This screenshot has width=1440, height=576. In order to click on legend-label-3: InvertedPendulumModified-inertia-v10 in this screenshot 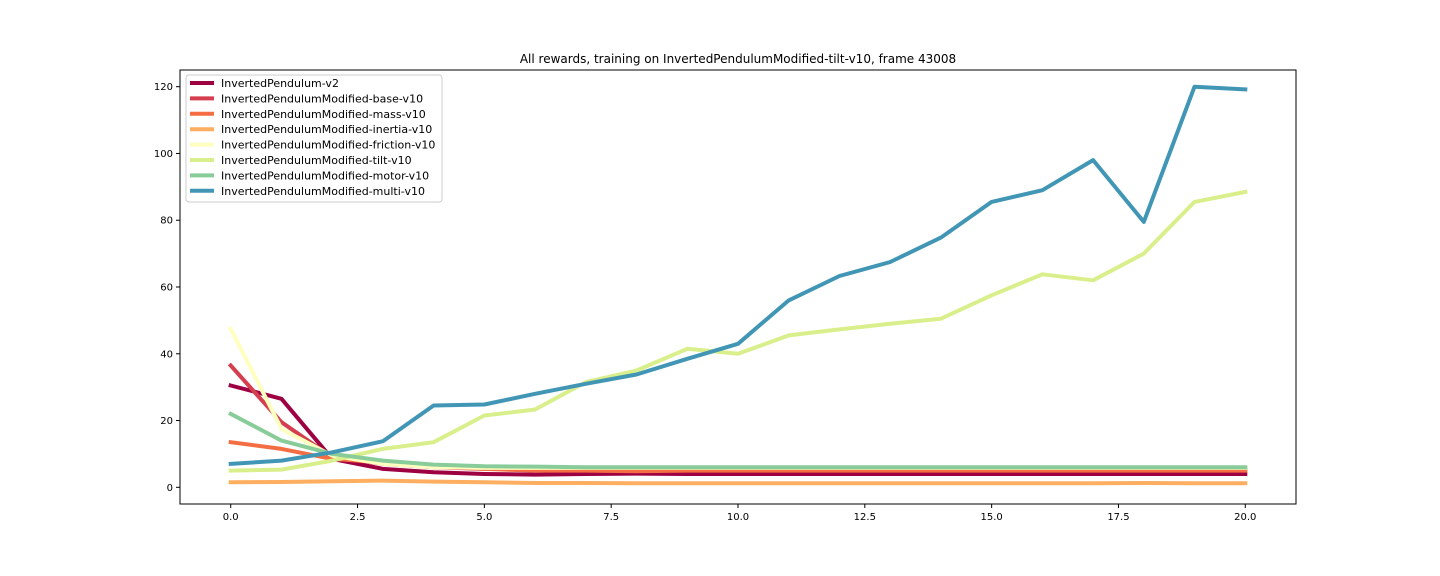, I will do `click(326, 129)`.